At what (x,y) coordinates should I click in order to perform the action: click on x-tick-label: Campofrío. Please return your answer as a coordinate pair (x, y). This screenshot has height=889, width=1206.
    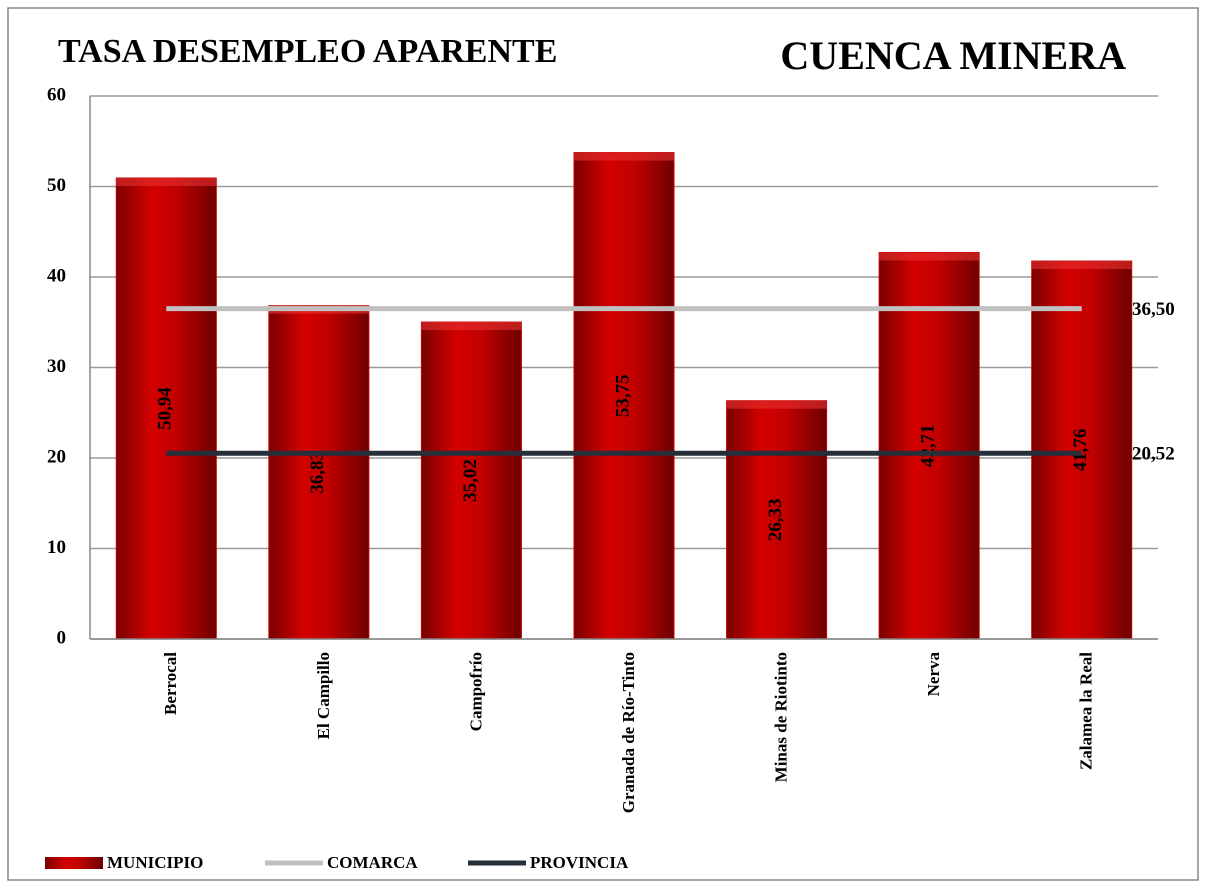
    Looking at the image, I should click on (475, 691).